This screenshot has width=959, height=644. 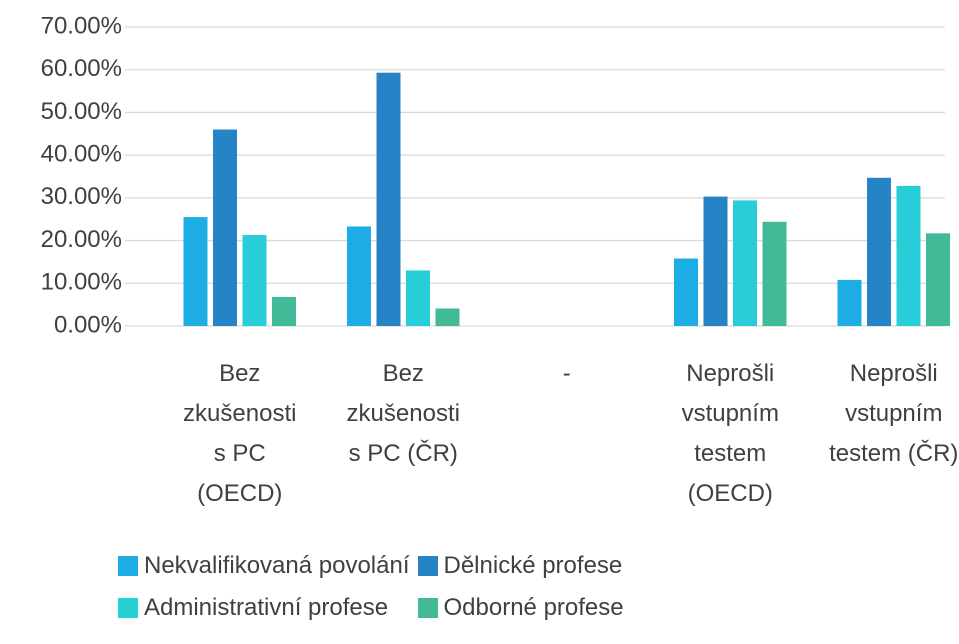 What do you see at coordinates (730, 433) in the screenshot?
I see `x-tick-label: Neprošli vstupním testem (OECD)` at bounding box center [730, 433].